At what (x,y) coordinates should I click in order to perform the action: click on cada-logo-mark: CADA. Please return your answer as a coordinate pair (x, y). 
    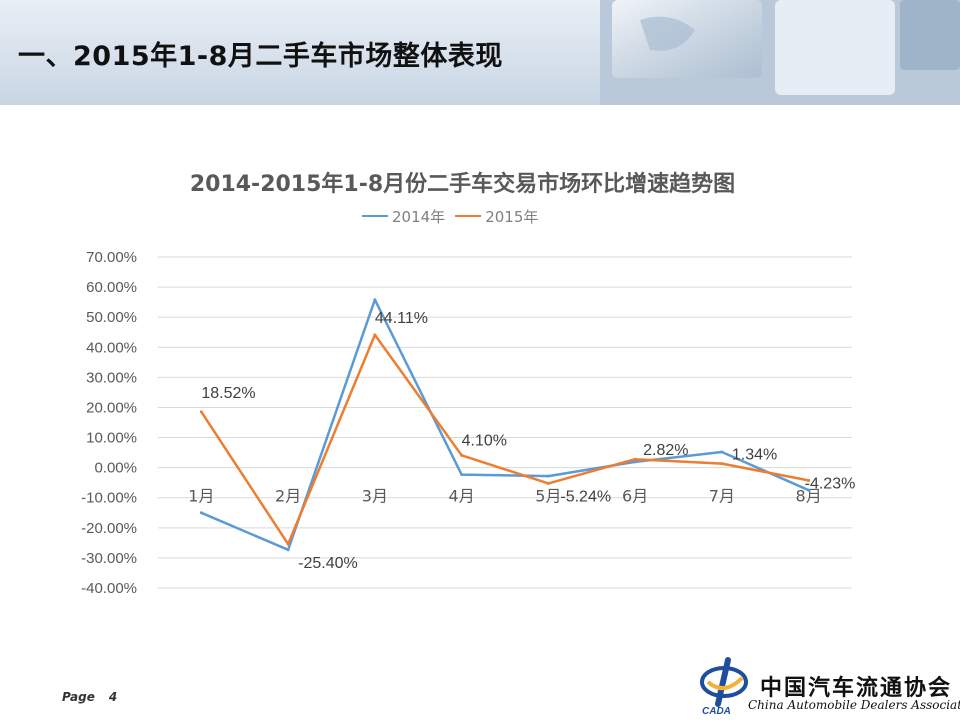
    Looking at the image, I should click on (724, 687).